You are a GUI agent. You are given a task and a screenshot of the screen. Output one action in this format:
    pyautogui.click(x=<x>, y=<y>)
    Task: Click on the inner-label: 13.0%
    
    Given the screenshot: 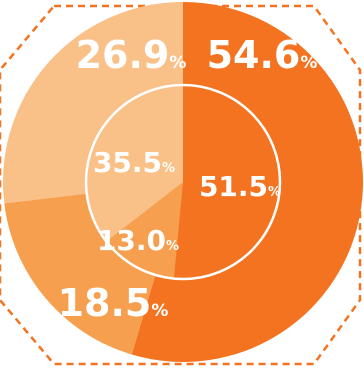 What is the action you would take?
    pyautogui.click(x=138, y=240)
    